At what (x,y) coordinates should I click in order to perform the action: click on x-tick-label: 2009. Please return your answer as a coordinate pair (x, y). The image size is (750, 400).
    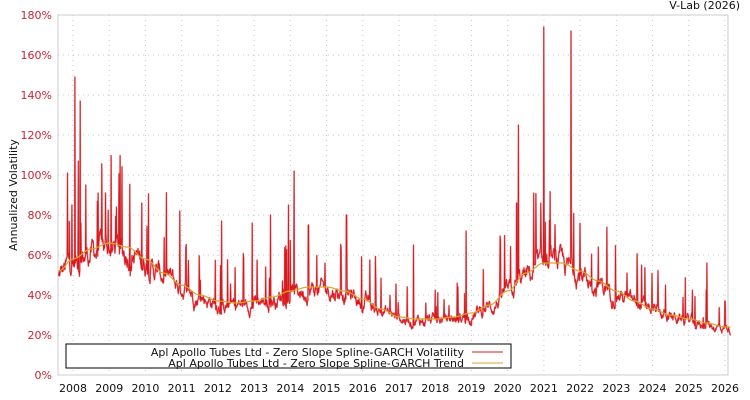
    Looking at the image, I should click on (109, 388).